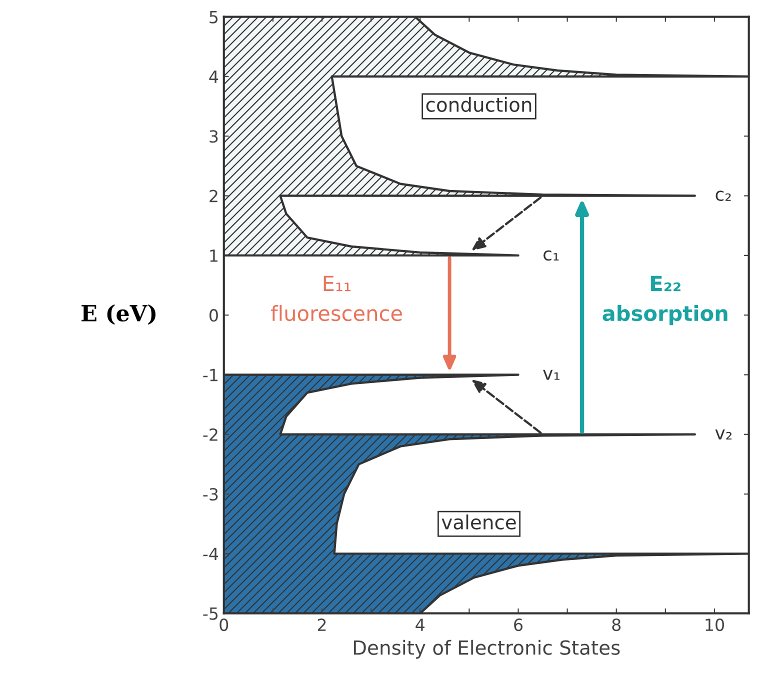  I want to click on y-tick-label: 4, so click(213, 76).